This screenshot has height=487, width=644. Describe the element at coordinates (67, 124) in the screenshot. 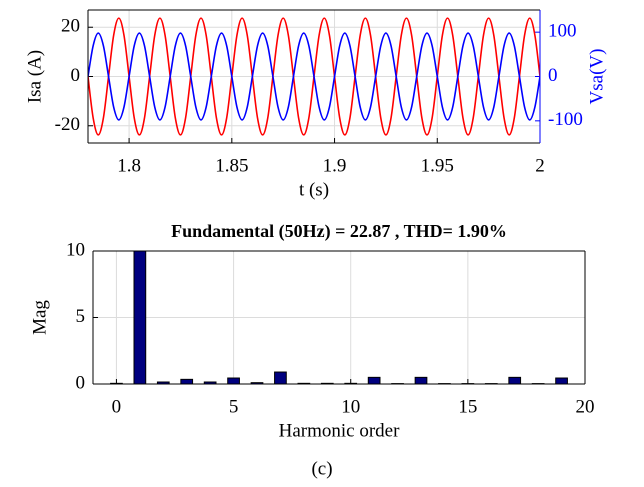

I see `y-tick-label: -20` at that location.